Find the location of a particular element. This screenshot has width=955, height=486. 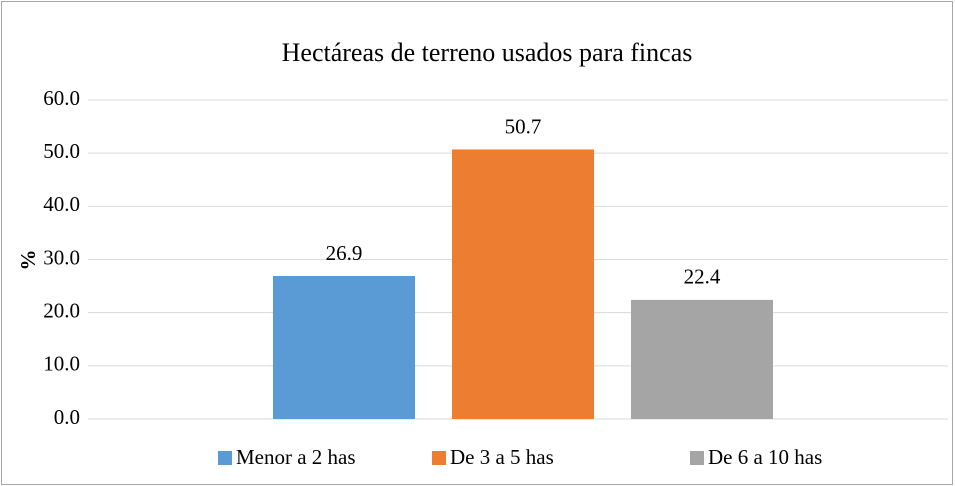

y-axis-label: % is located at coordinates (28, 260).